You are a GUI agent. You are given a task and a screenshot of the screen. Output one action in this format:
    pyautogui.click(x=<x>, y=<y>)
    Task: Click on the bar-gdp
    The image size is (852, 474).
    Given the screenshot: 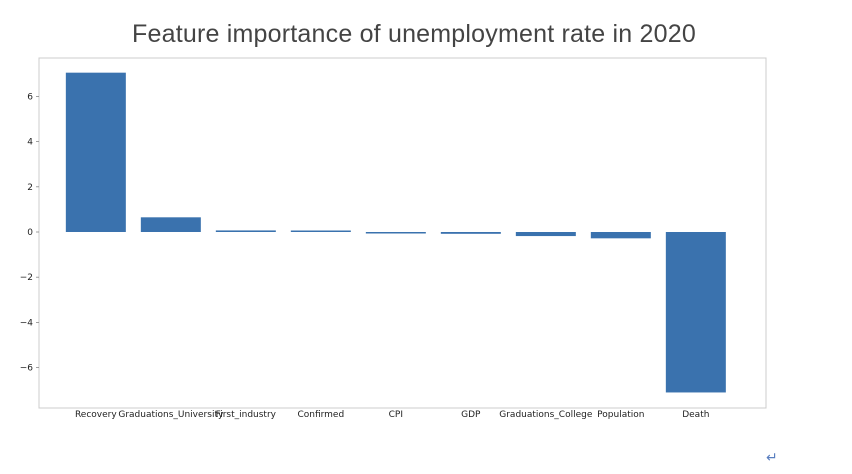 What is the action you would take?
    pyautogui.click(x=470, y=233)
    